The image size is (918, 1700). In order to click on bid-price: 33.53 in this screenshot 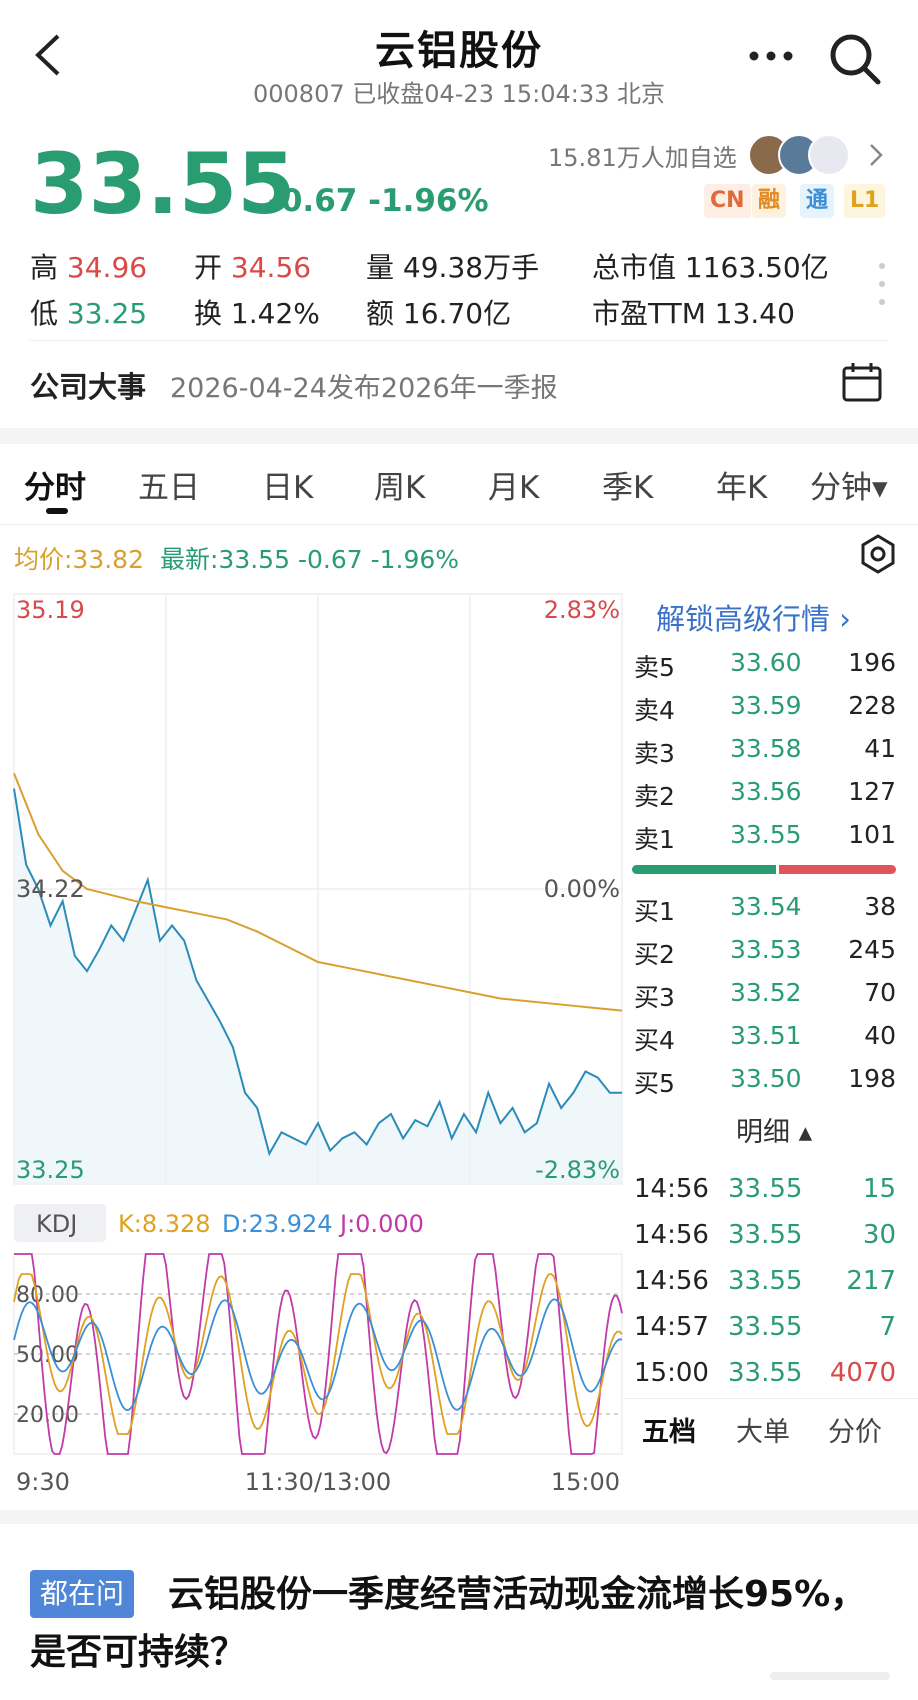, I will do `click(766, 949)`.